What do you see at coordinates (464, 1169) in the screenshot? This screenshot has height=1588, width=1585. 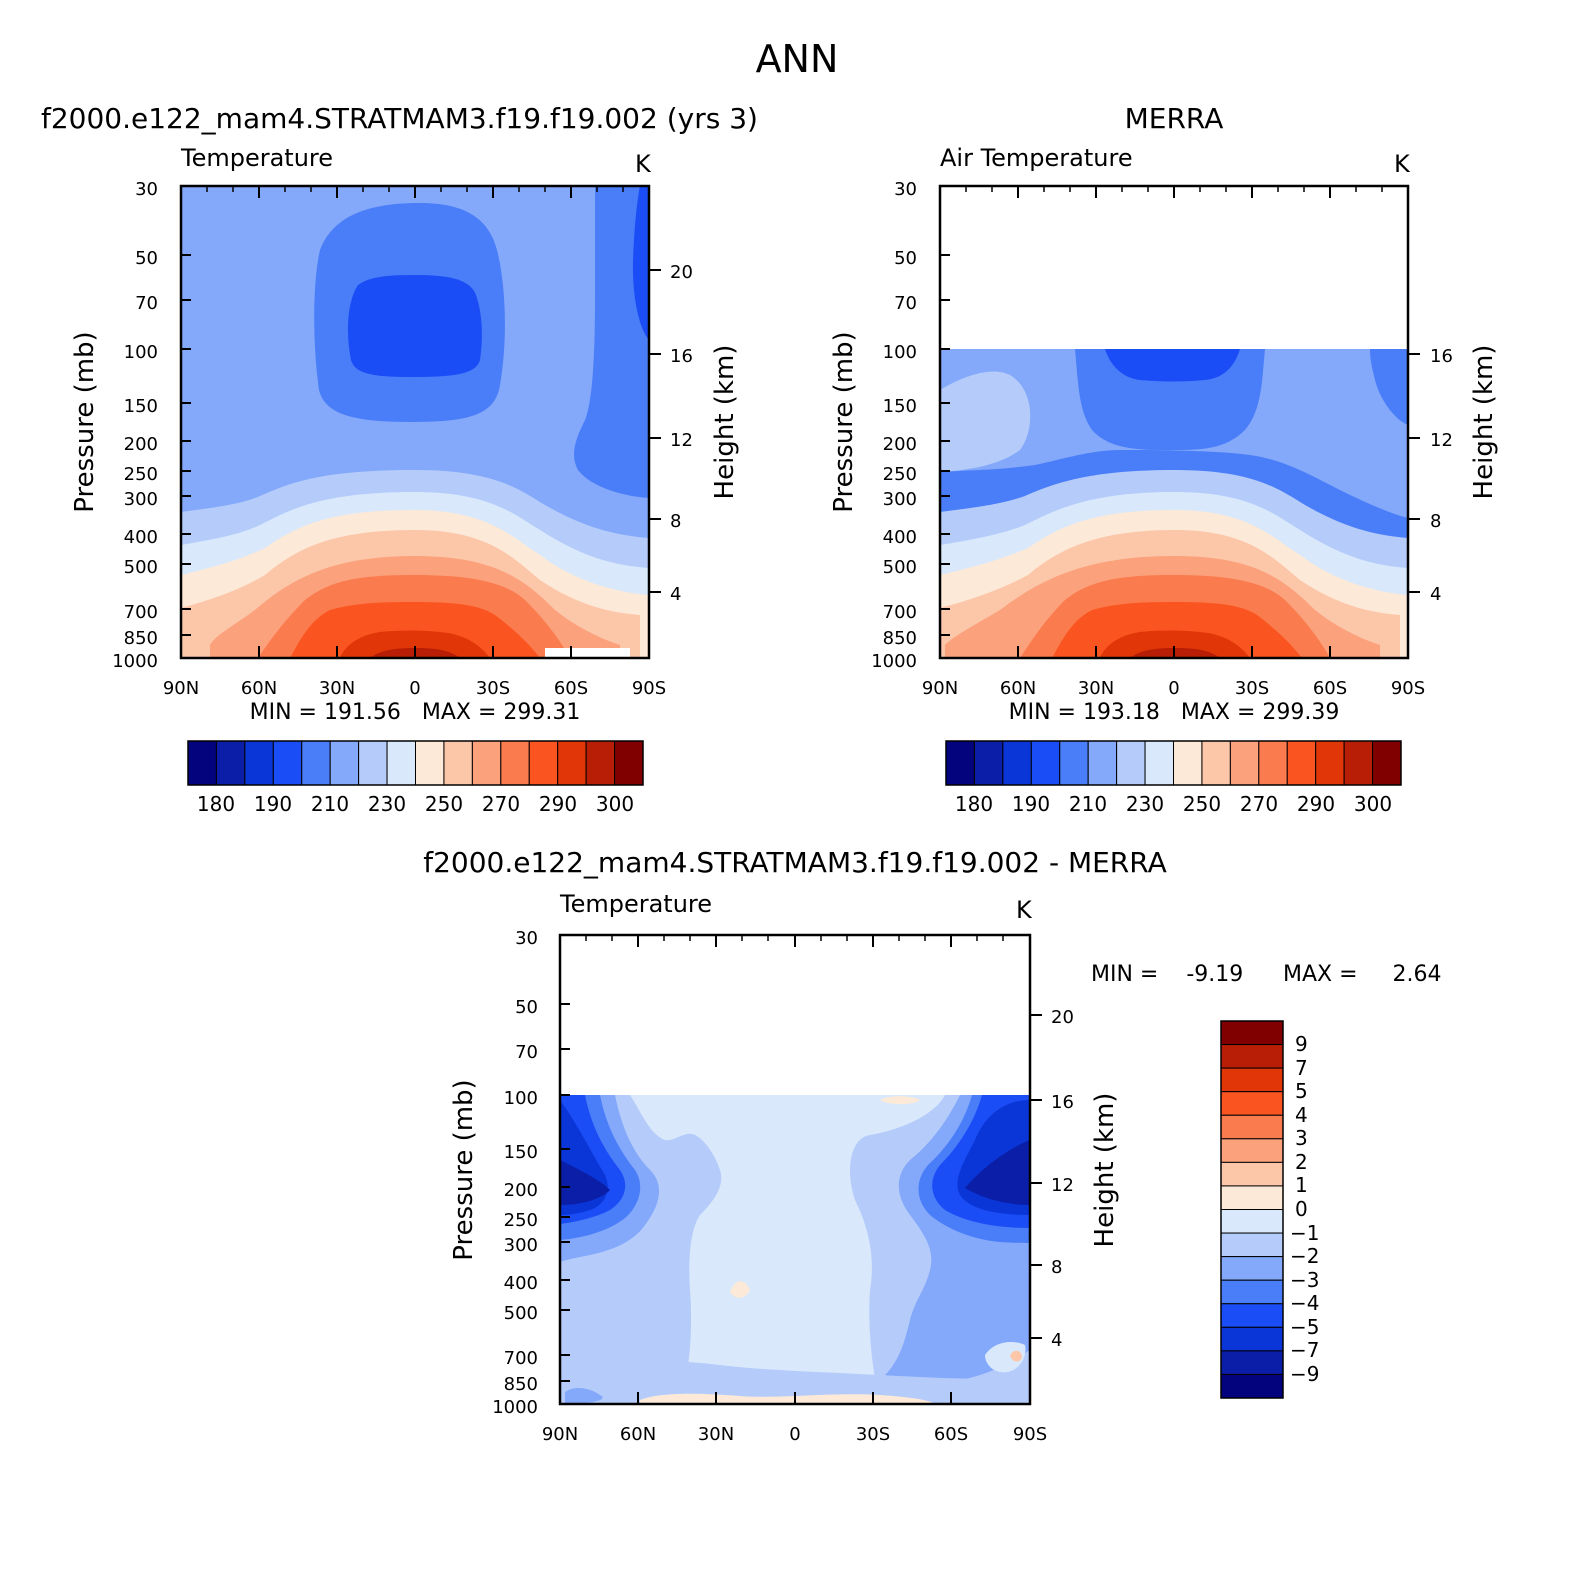 I see `panel-diff-ylabel: Pressure (mb)` at bounding box center [464, 1169].